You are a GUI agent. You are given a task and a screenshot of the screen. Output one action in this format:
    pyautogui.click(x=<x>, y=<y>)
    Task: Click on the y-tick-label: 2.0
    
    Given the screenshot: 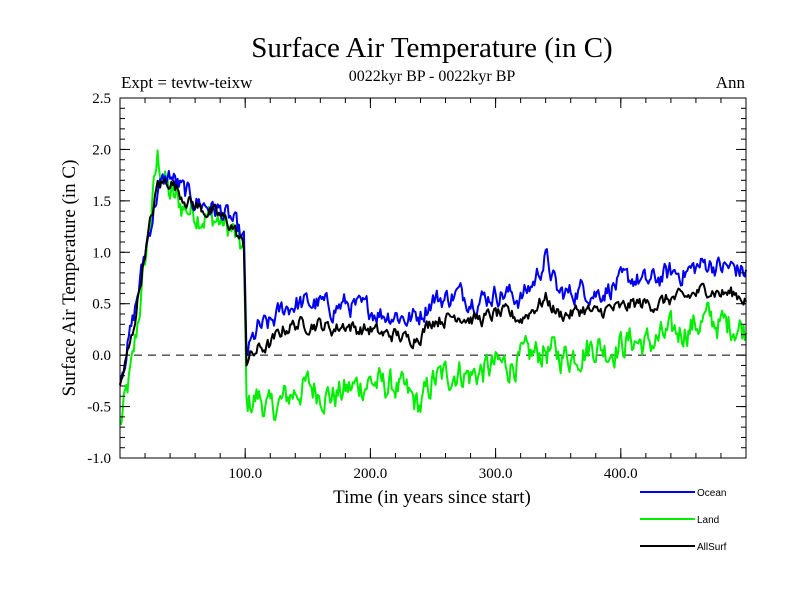 What is the action you would take?
    pyautogui.click(x=101, y=150)
    